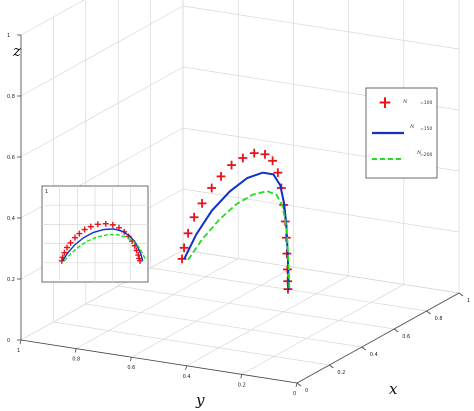  I want to click on inset-grid, so click(95, 234).